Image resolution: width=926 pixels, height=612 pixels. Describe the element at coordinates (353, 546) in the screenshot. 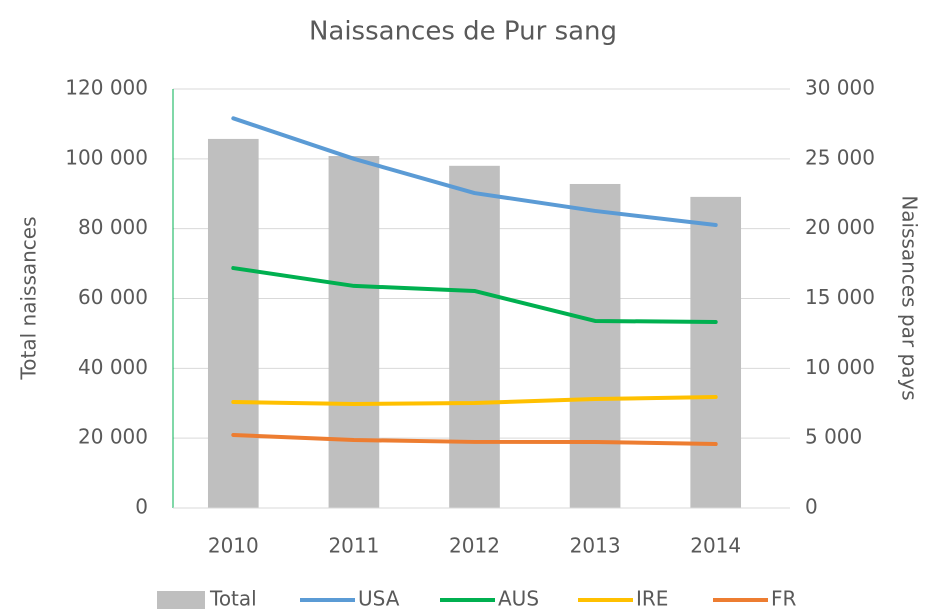

I see `x-tick-label: 2011` at that location.